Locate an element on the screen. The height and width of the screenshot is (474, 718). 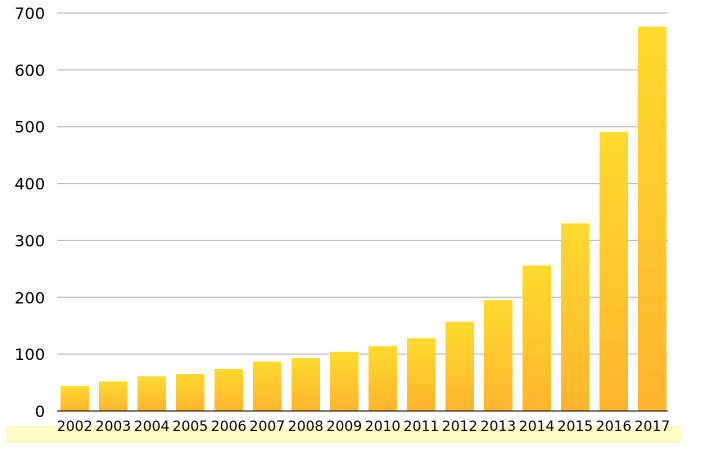
bar-2002 is located at coordinates (74, 398).